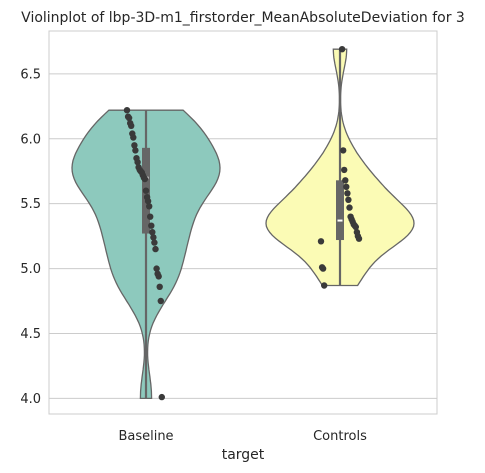 The image size is (485, 473). Describe the element at coordinates (30, 334) in the screenshot. I see `y-tick-label: 4.5` at that location.